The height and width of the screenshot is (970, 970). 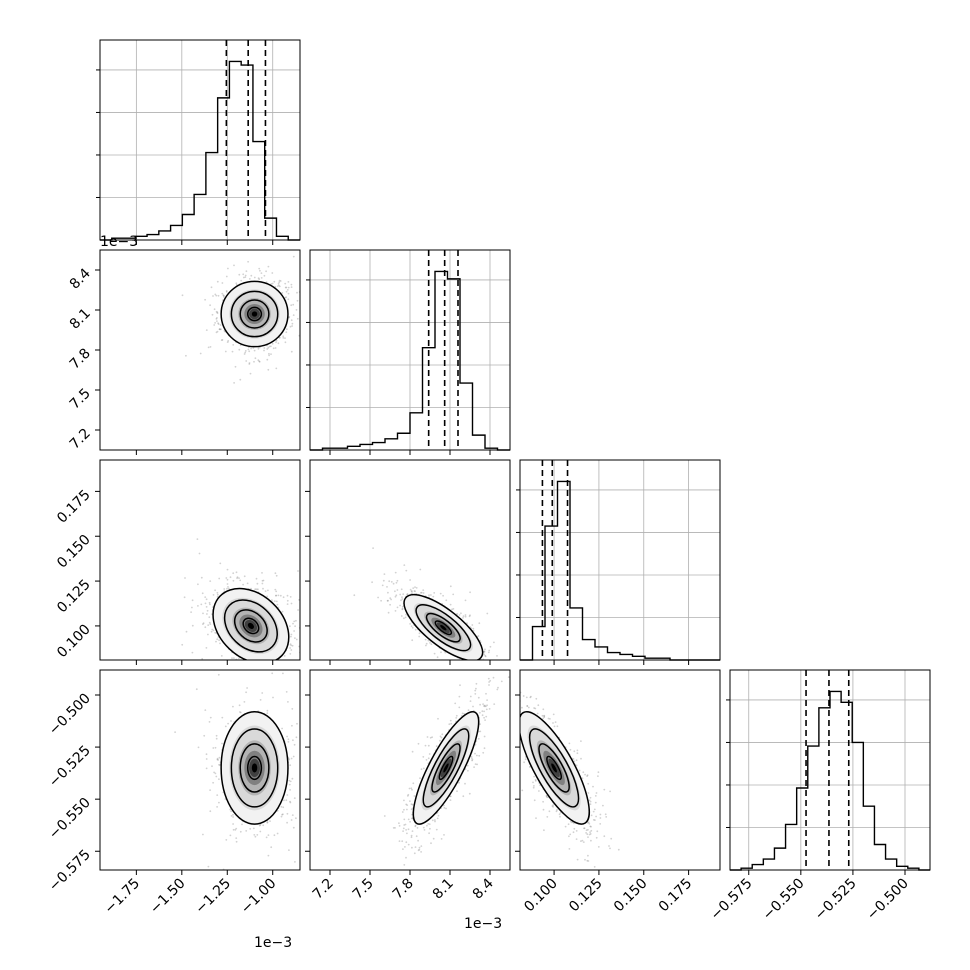 I want to click on contour-line, so click(x=251, y=626).